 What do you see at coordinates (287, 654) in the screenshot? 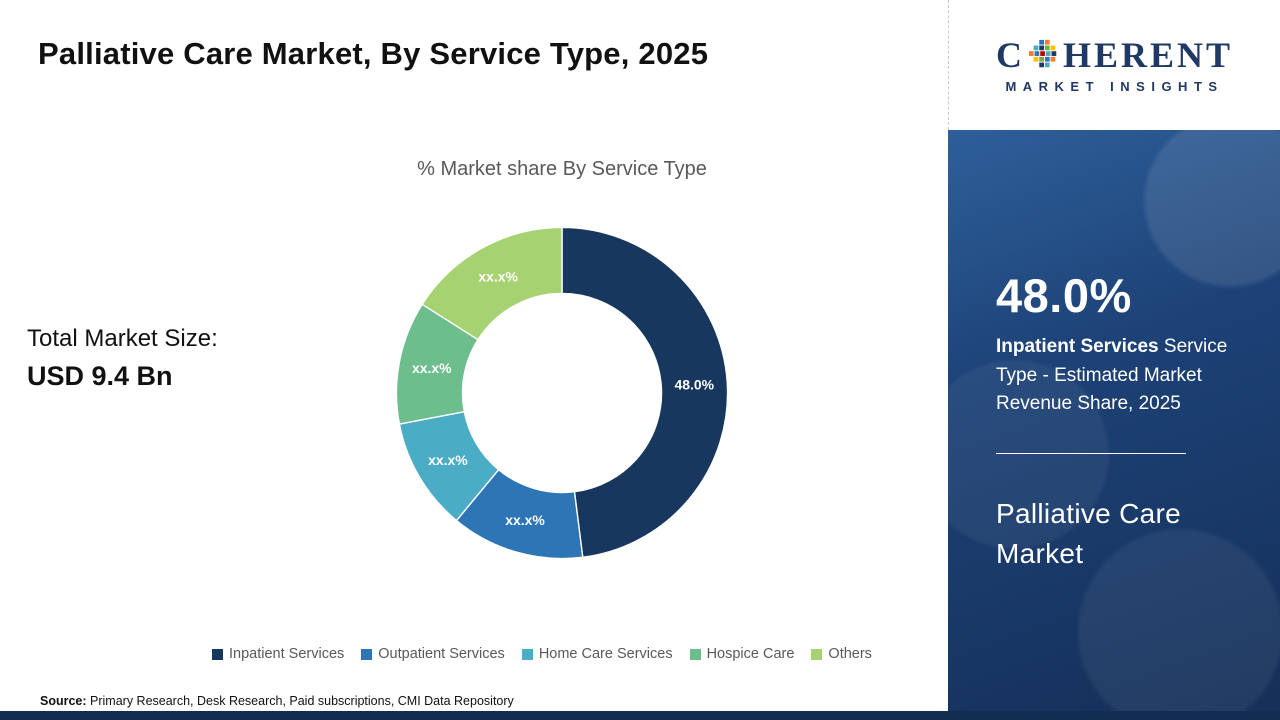
I see `legend-label: Inpatient Services` at bounding box center [287, 654].